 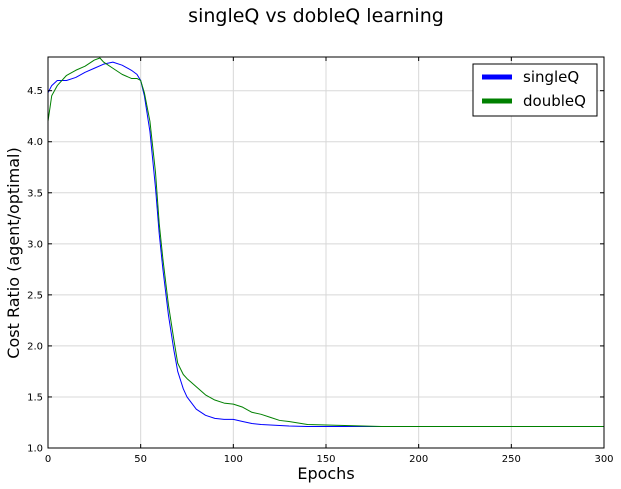 What do you see at coordinates (35, 244) in the screenshot?
I see `y-tick-label: 3.0` at bounding box center [35, 244].